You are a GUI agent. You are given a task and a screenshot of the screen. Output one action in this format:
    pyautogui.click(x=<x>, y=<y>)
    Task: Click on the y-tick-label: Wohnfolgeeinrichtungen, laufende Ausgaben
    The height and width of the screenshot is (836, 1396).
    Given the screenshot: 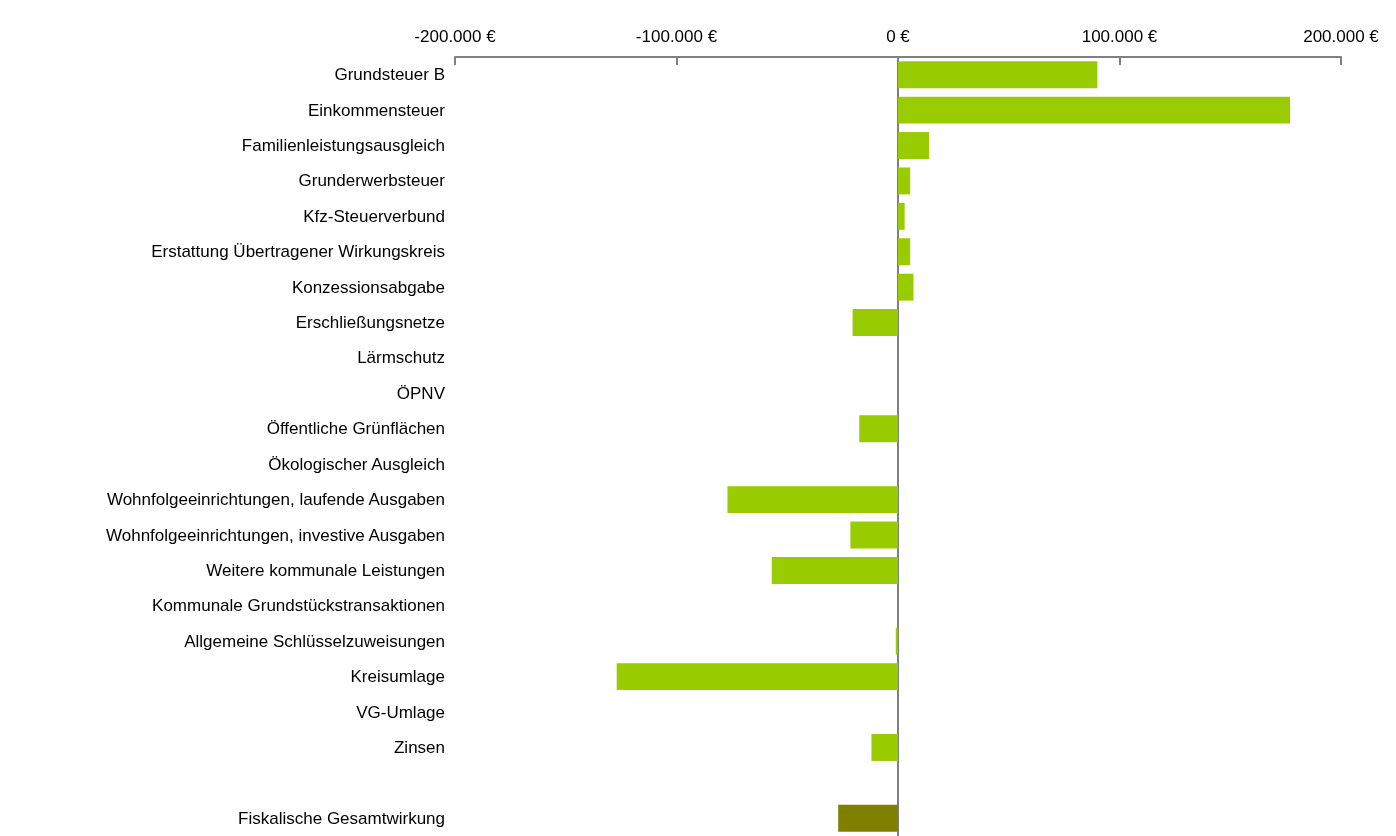 What is the action you would take?
    pyautogui.click(x=275, y=500)
    